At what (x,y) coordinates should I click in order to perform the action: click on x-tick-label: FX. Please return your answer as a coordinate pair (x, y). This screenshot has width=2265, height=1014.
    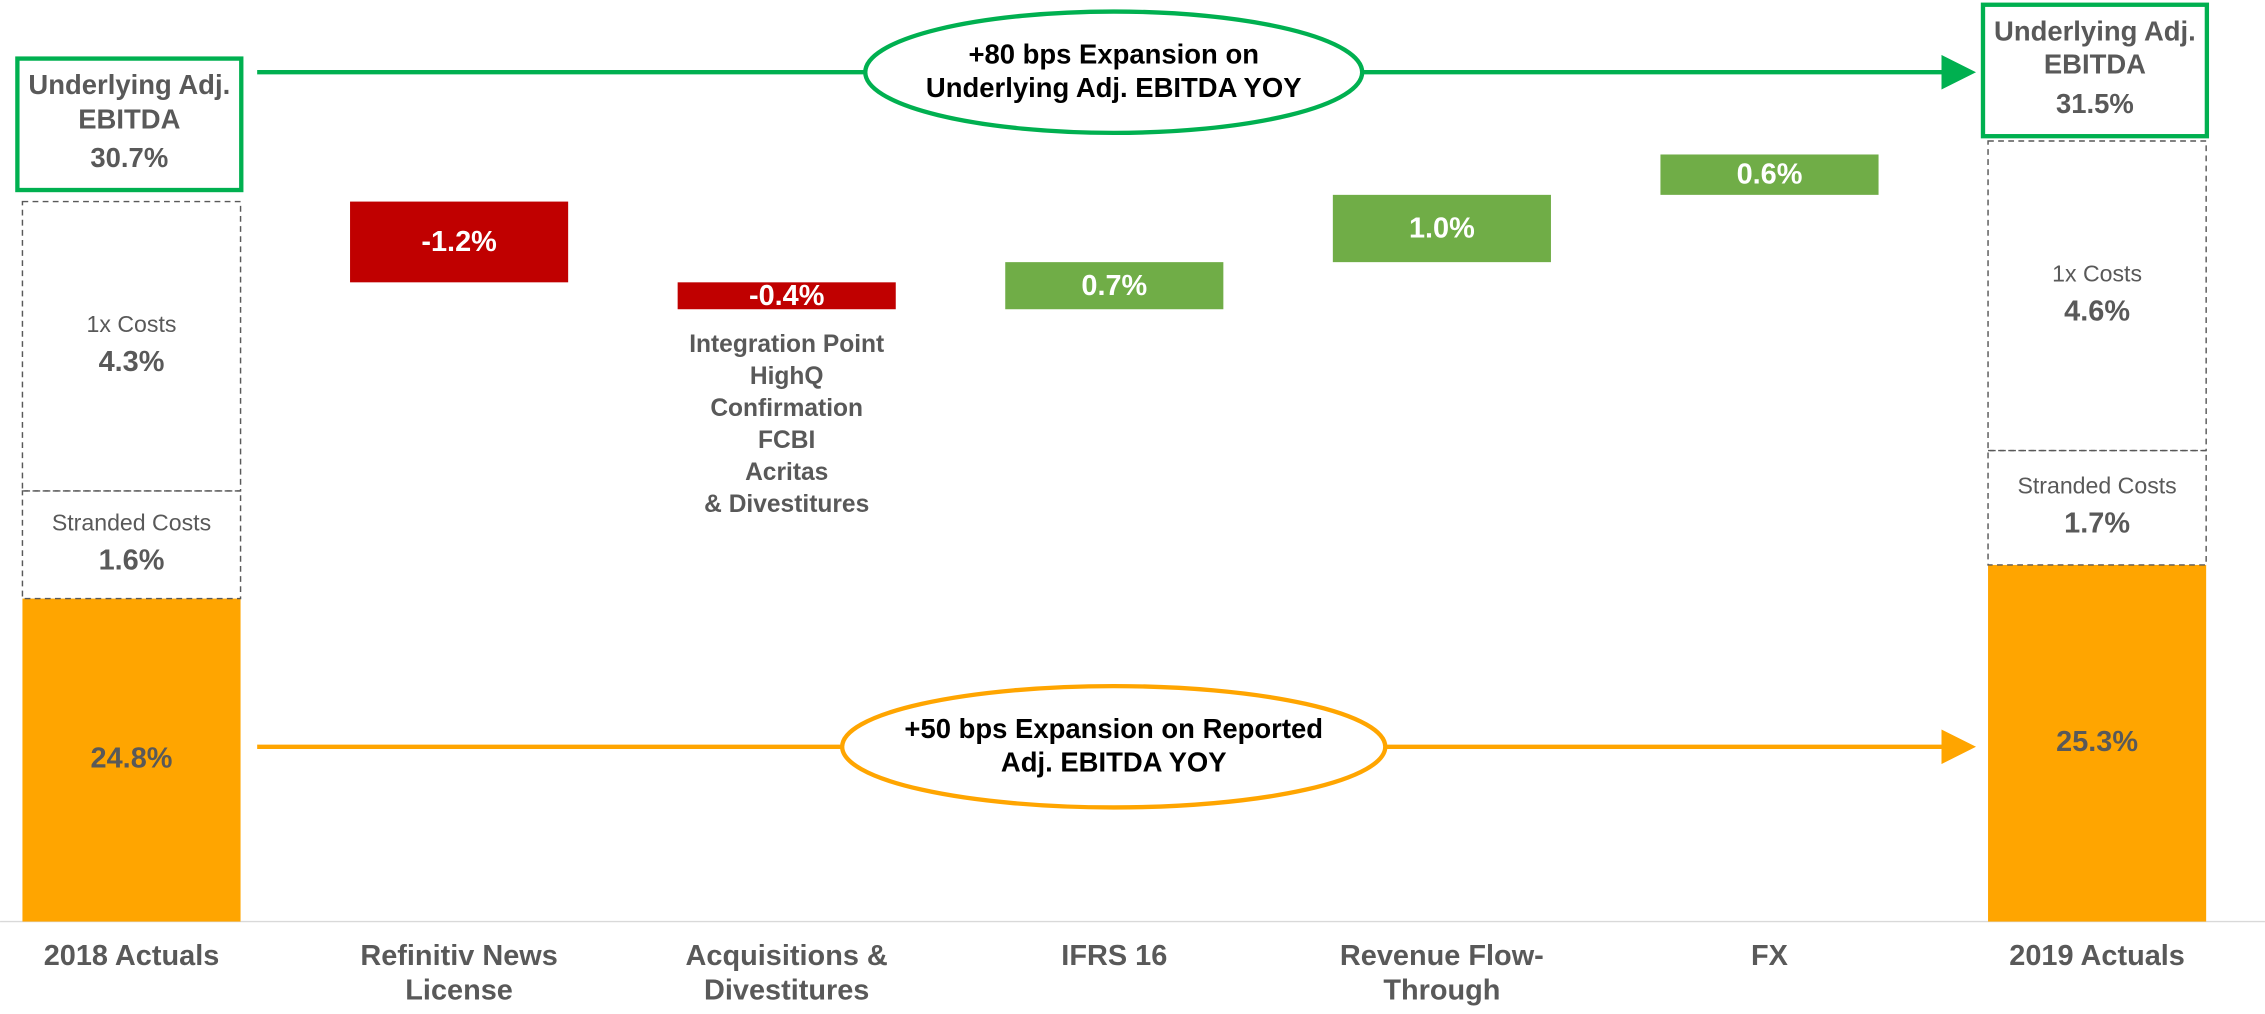
    Looking at the image, I should click on (1769, 956).